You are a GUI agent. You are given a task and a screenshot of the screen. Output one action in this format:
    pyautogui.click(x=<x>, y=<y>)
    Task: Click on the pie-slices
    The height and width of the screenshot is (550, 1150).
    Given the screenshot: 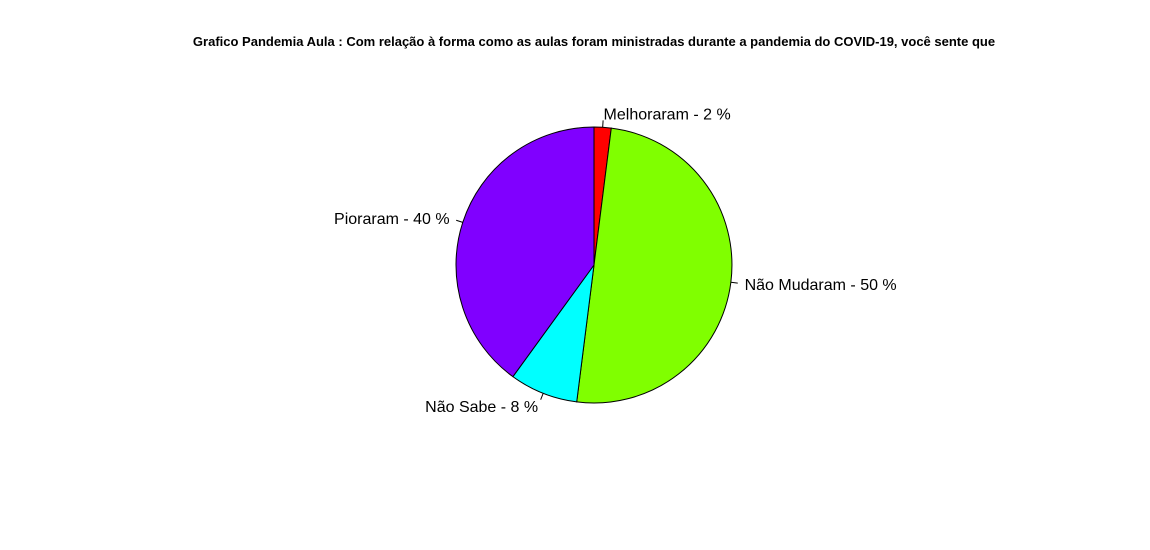 What is the action you would take?
    pyautogui.click(x=594, y=265)
    